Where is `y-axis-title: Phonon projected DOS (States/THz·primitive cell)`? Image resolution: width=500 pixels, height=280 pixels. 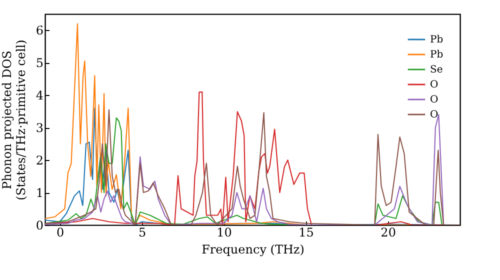 y-axis-title: Phonon projected DOS (States/THz·primitive cell) is located at coordinates (14, 120).